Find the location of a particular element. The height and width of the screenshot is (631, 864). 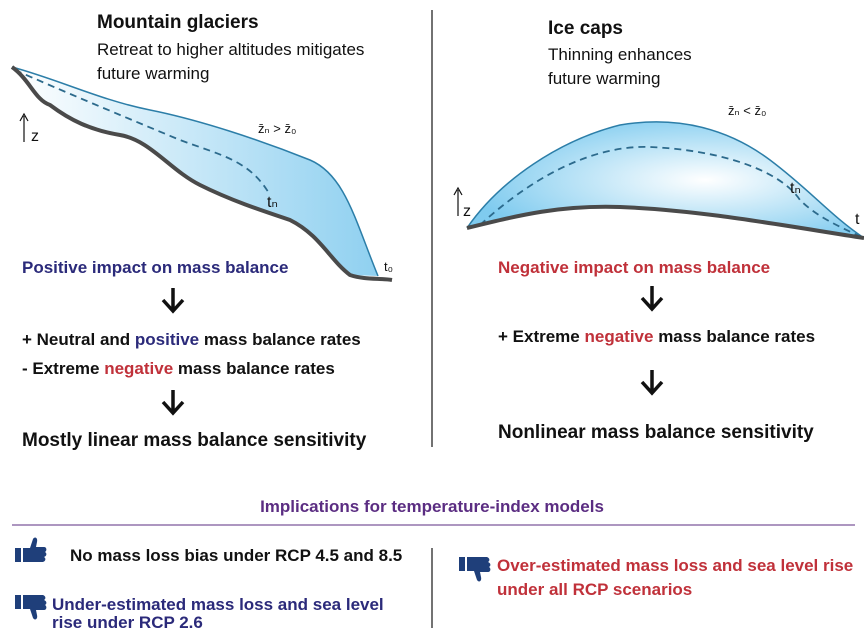

left-title: Mountain glaciers is located at coordinates (178, 22).